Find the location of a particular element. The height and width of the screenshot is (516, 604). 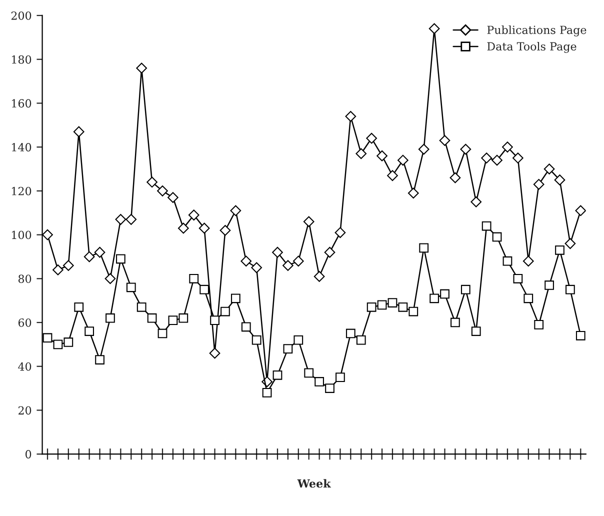

y-tick-label: 120 is located at coordinates (22, 191).